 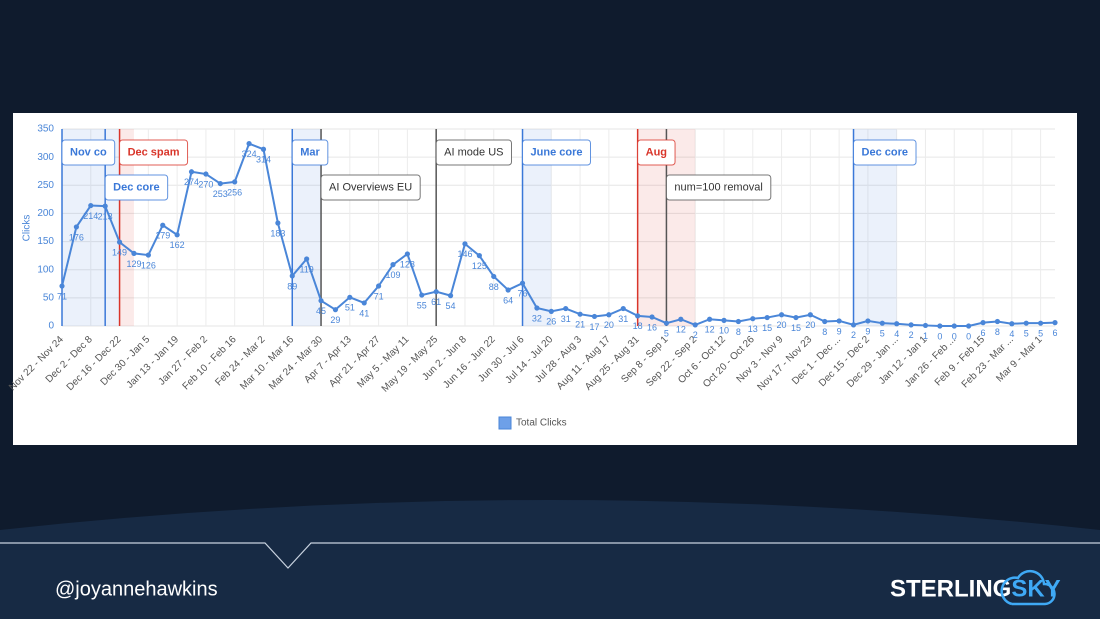 I want to click on annotation: AI mode US, so click(x=473, y=152).